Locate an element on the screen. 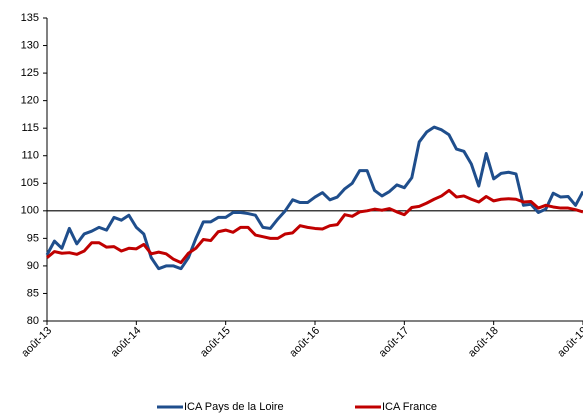 Image resolution: width=583 pixels, height=416 pixels. y-tick-label: 125 is located at coordinates (30, 73).